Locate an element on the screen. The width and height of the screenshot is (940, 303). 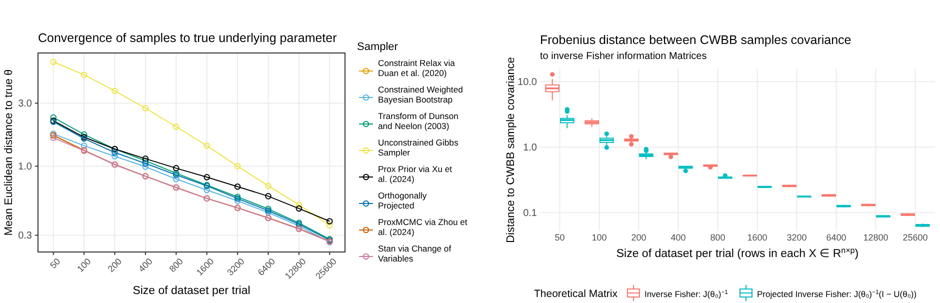
legend-label: Orthogonally Projected is located at coordinates (403, 200).